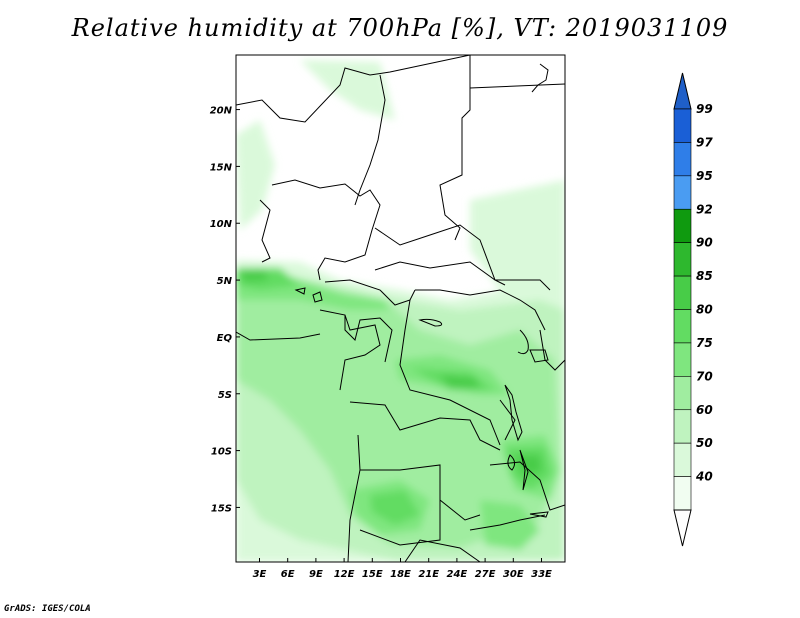  I want to click on lat-label: 20N, so click(221, 111).